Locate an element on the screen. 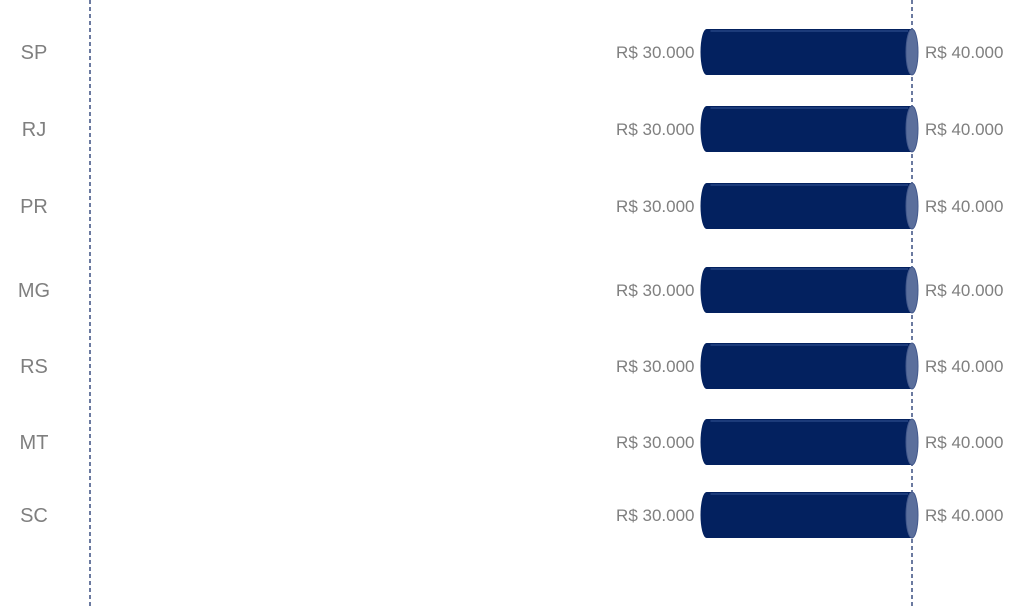 This screenshot has width=1024, height=607. category-label: SP is located at coordinates (34, 53).